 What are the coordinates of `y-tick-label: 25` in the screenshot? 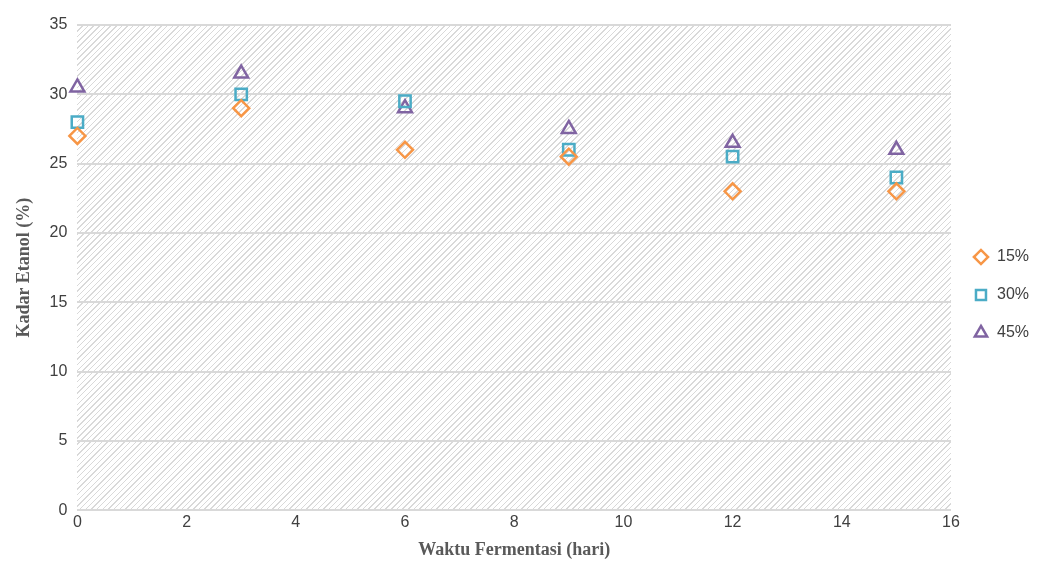 It's located at (58, 163).